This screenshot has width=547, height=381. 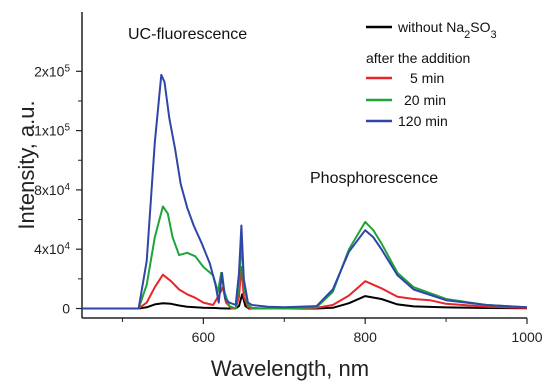 I want to click on legend-heading: after the addition, so click(x=418, y=58).